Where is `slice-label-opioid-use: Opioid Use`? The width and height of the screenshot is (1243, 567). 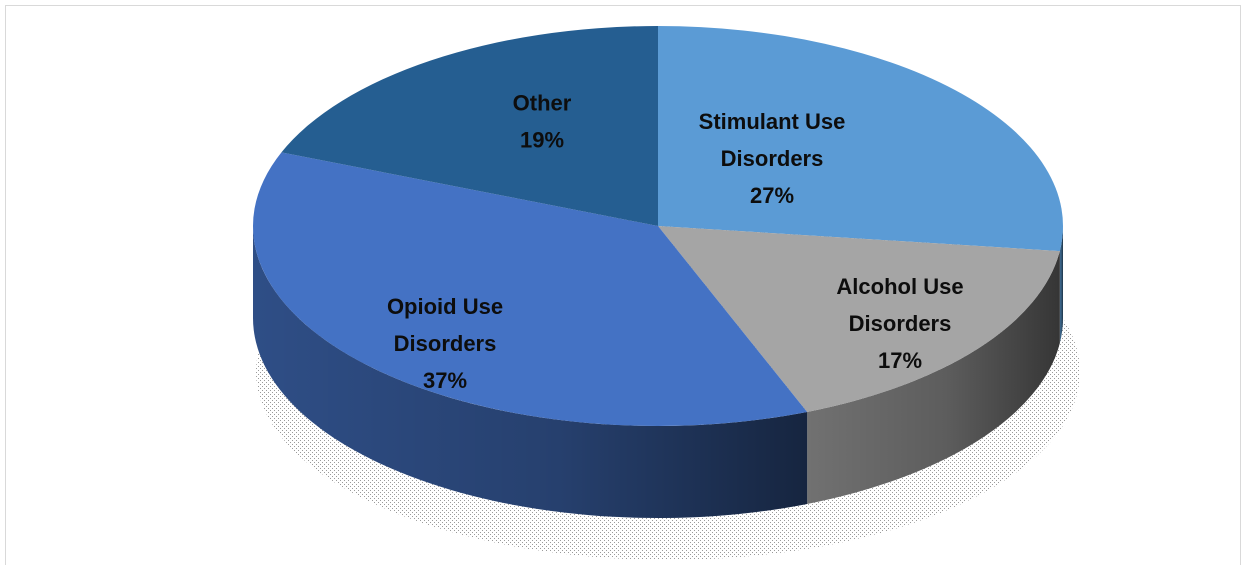 slice-label-opioid-use: Opioid Use is located at coordinates (445, 306).